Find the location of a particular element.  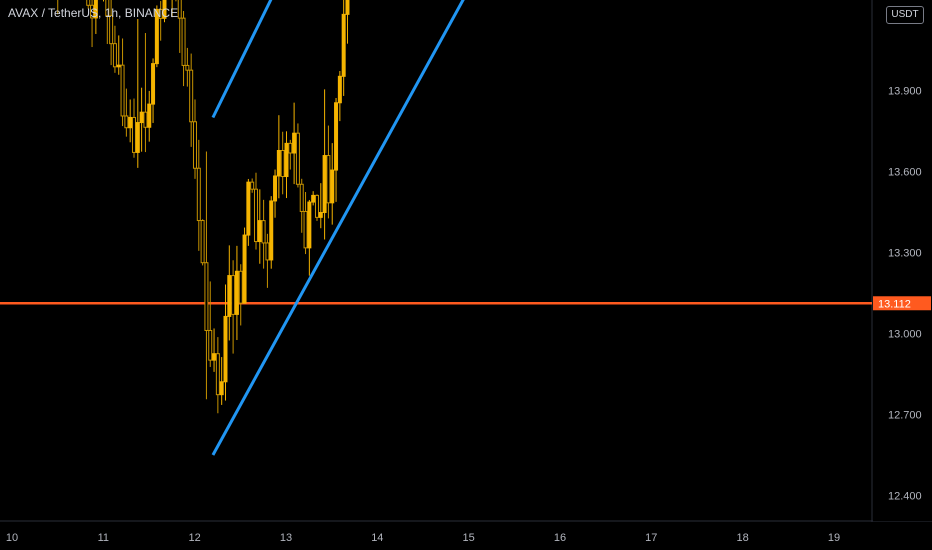

price-tick-label: 13.600 is located at coordinates (905, 173).